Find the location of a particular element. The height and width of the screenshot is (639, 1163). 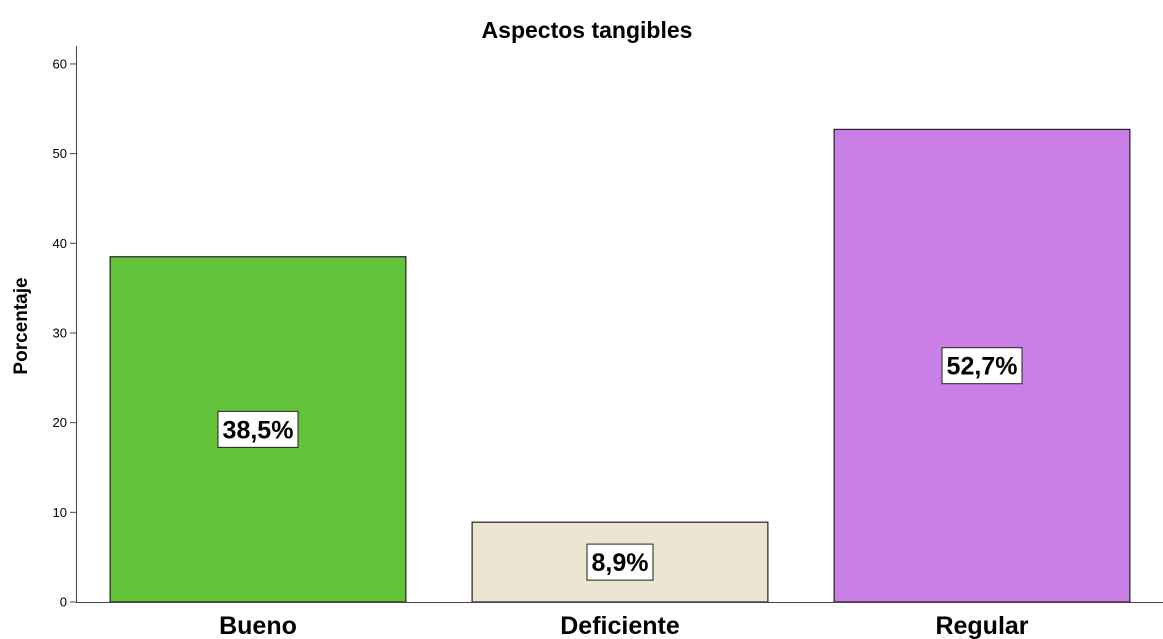

x-axis-ticks: Bueno Deficiente Regular is located at coordinates (624, 625).